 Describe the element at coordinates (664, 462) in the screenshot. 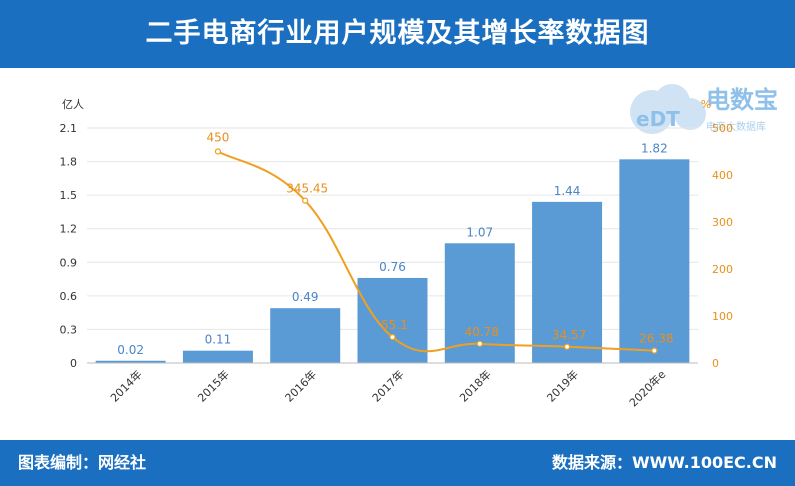

I see `footer-right-source: 数据来源：WWW.100EC.CN` at that location.